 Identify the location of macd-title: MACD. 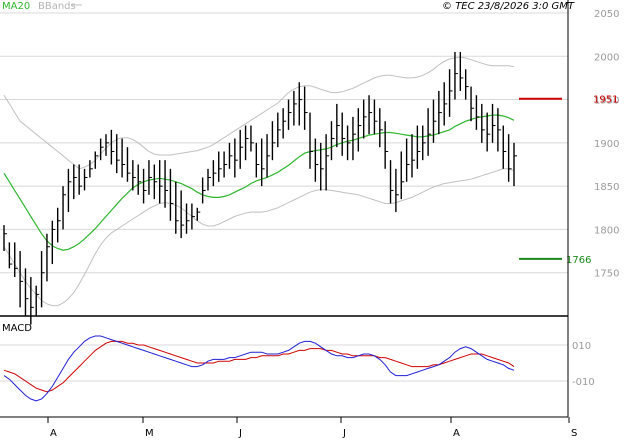
(17, 328).